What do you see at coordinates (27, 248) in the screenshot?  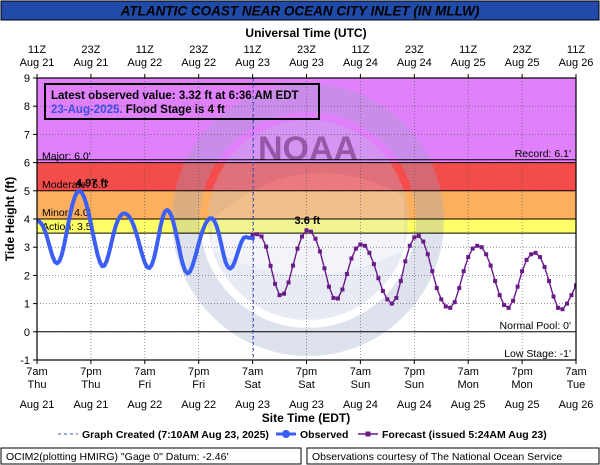 I see `y-tick-label: 3` at bounding box center [27, 248].